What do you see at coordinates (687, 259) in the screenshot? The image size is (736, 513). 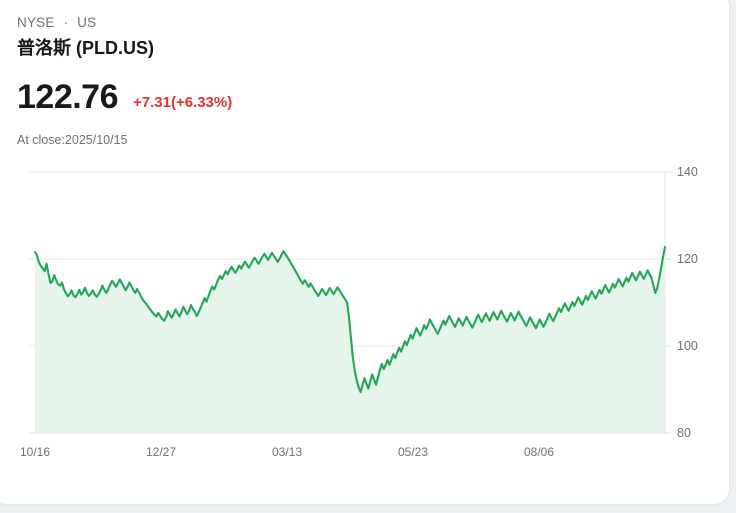 I see `y-axis-tick-label: 120` at bounding box center [687, 259].